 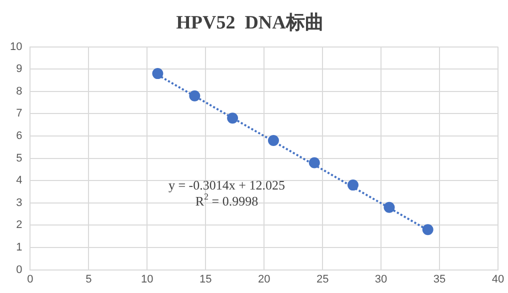 What do you see at coordinates (264, 279) in the screenshot?
I see `x-tick-label: 20` at bounding box center [264, 279].